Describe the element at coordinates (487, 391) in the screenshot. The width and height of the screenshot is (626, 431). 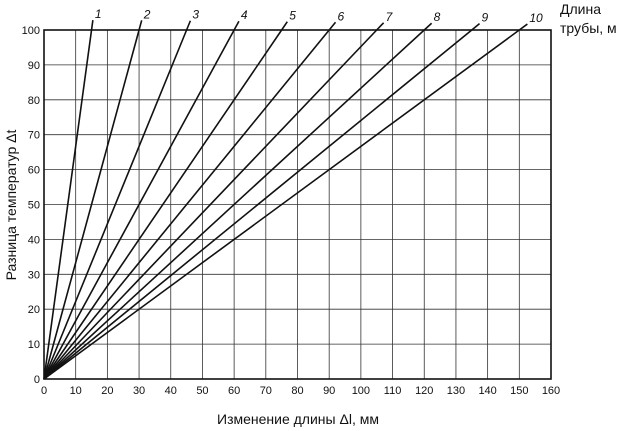
I see `x-tick-label: 140` at that location.